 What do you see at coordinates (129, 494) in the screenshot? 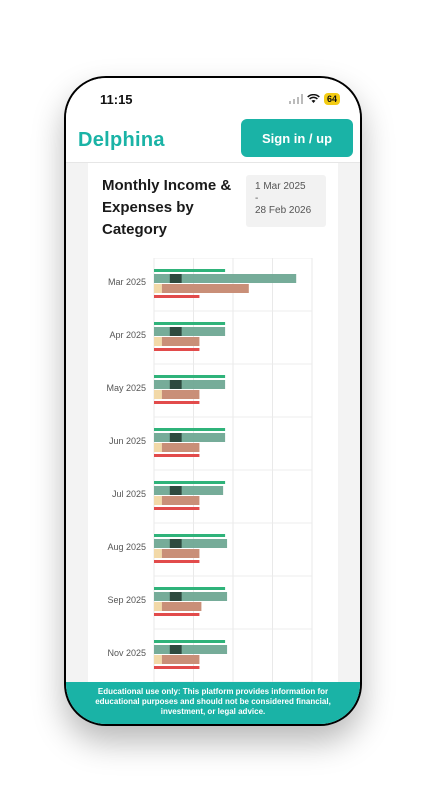
I see `y-tick-label: Jul 2025` at bounding box center [129, 494].